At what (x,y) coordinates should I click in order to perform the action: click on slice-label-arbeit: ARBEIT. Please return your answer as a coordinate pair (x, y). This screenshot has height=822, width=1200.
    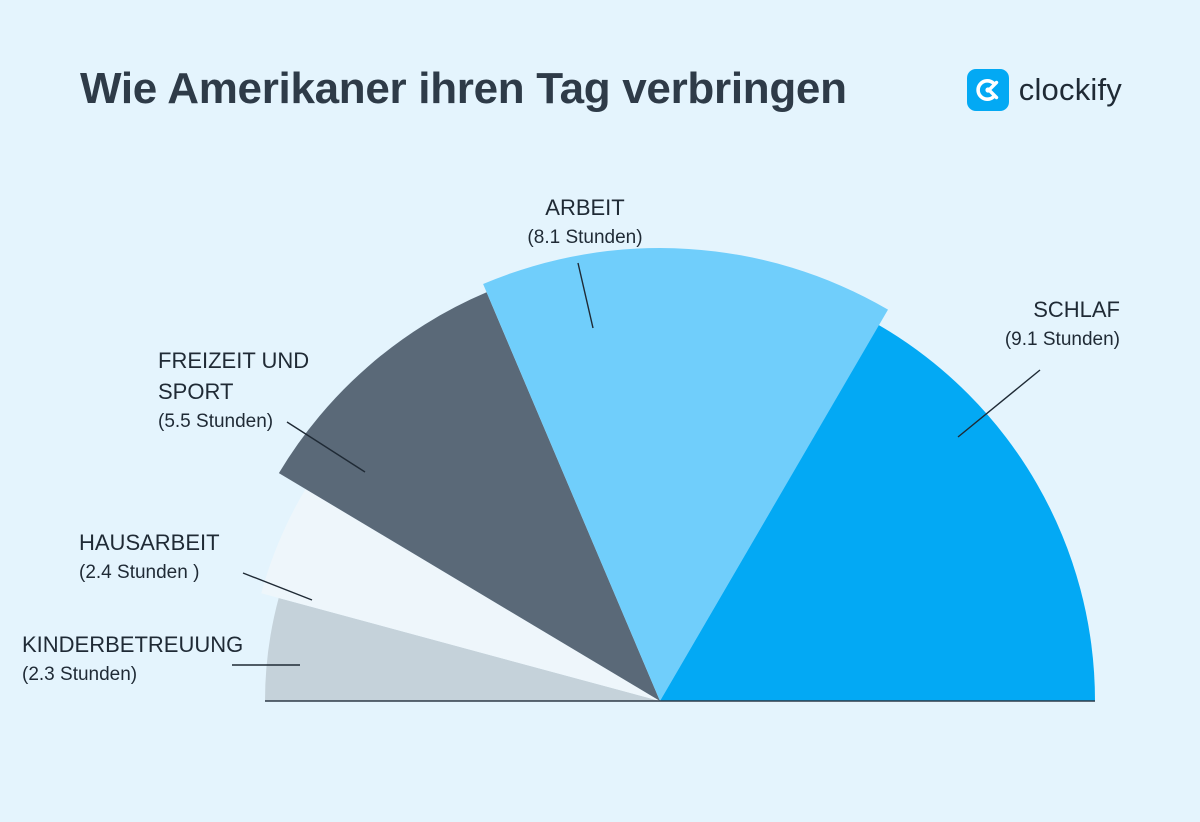
    Looking at the image, I should click on (584, 207).